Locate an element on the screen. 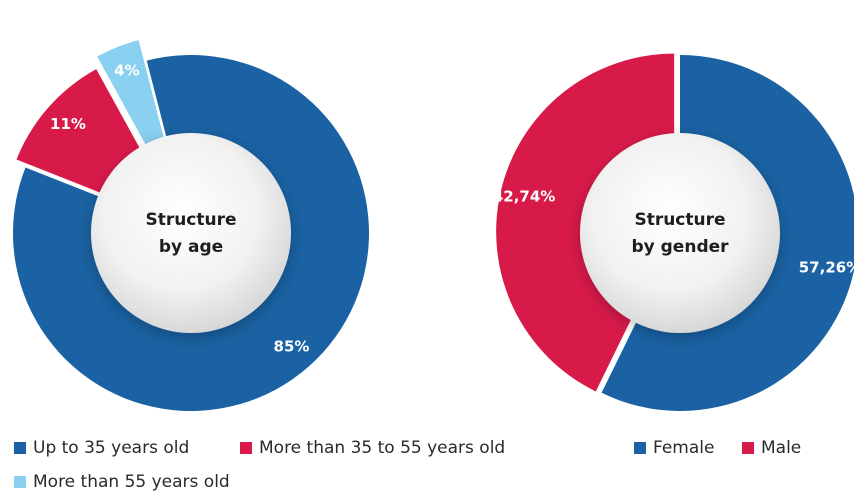 The width and height of the screenshot is (854, 500). legend-item-male: Male is located at coordinates (771, 448).